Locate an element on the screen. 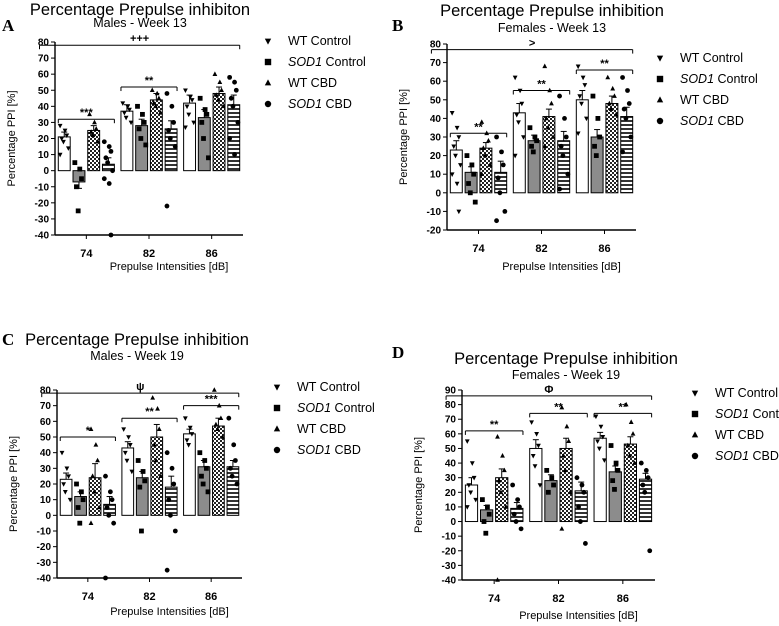 This screenshot has width=779, height=626. y-tick-label: -40 is located at coordinates (42, 236).